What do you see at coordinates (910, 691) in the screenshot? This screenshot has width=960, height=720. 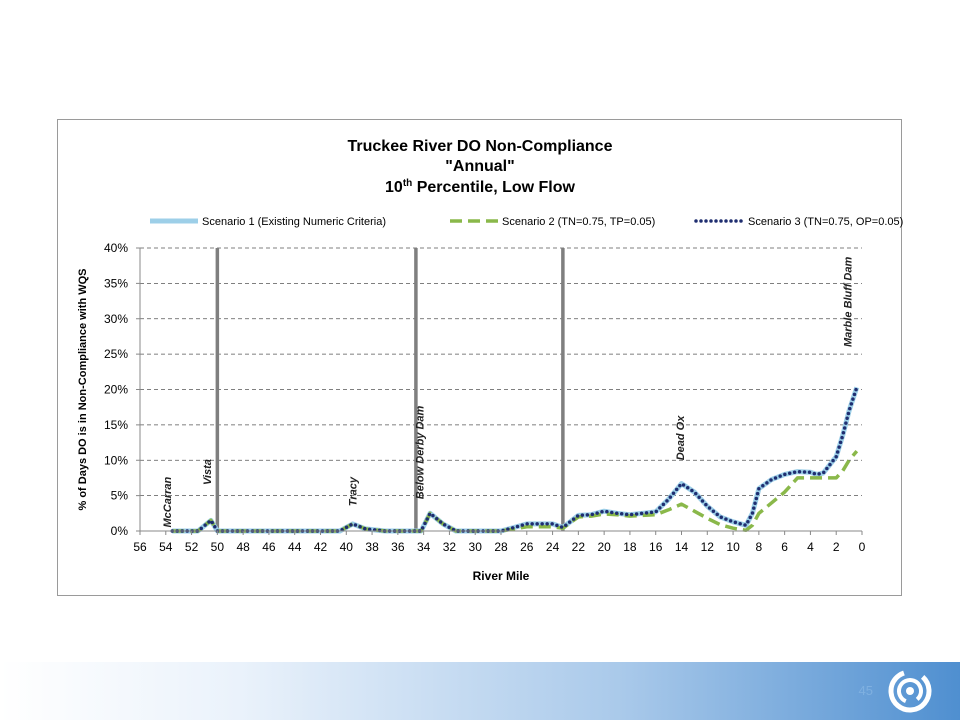 I see `swirl-logo-icon` at bounding box center [910, 691].